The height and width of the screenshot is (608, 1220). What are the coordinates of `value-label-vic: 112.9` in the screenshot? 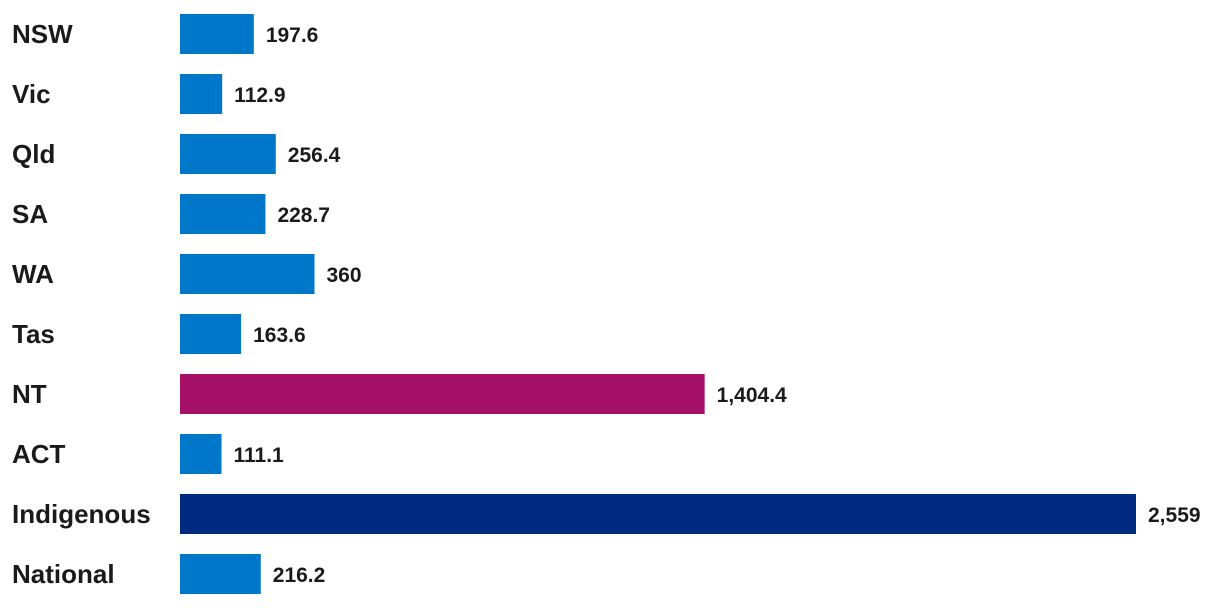 It's located at (259, 95).